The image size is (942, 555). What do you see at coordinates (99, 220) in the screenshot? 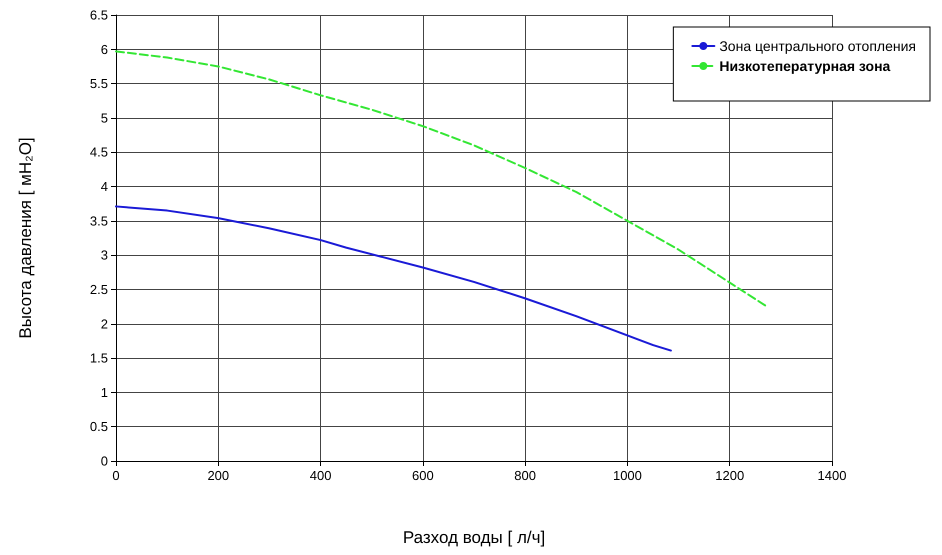
I see `y-tick-label: 3.5` at bounding box center [99, 220].